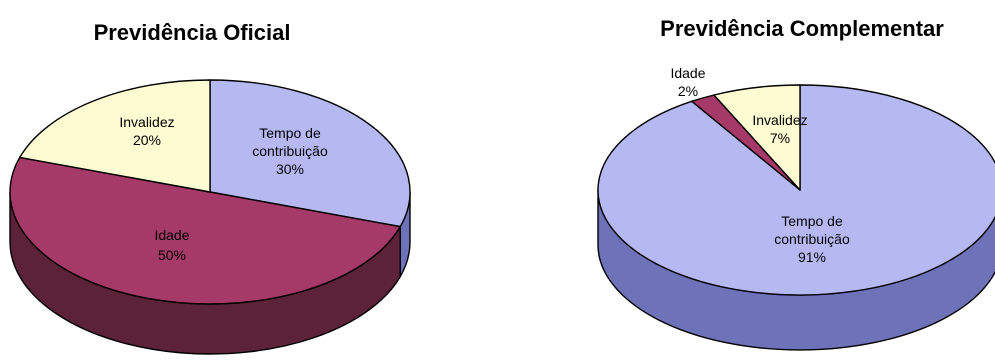  I want to click on slice-label-invalidez: Invalidez 20%, so click(146, 131).